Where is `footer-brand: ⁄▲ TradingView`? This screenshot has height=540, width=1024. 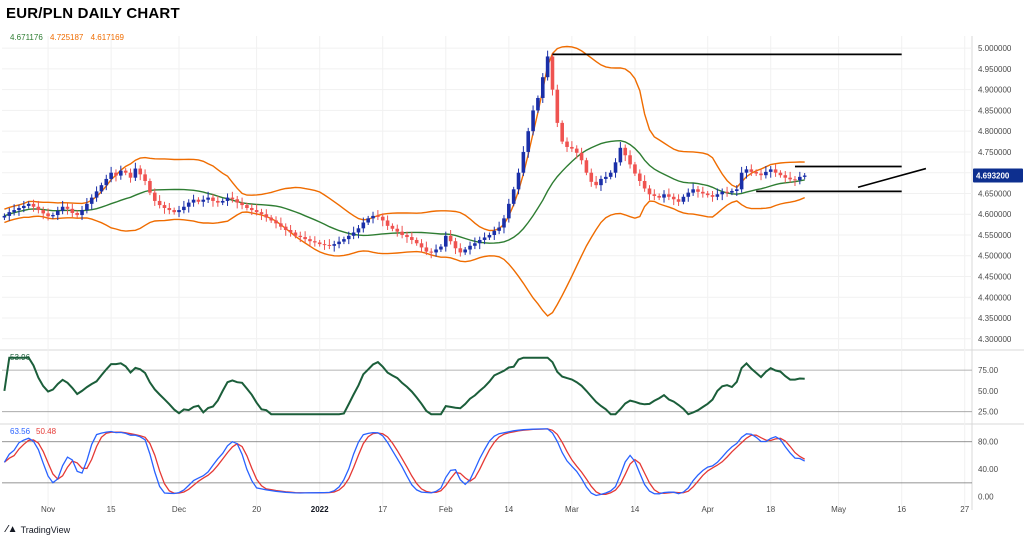
footer-brand: ⁄▲ TradingView is located at coordinates (38, 529).